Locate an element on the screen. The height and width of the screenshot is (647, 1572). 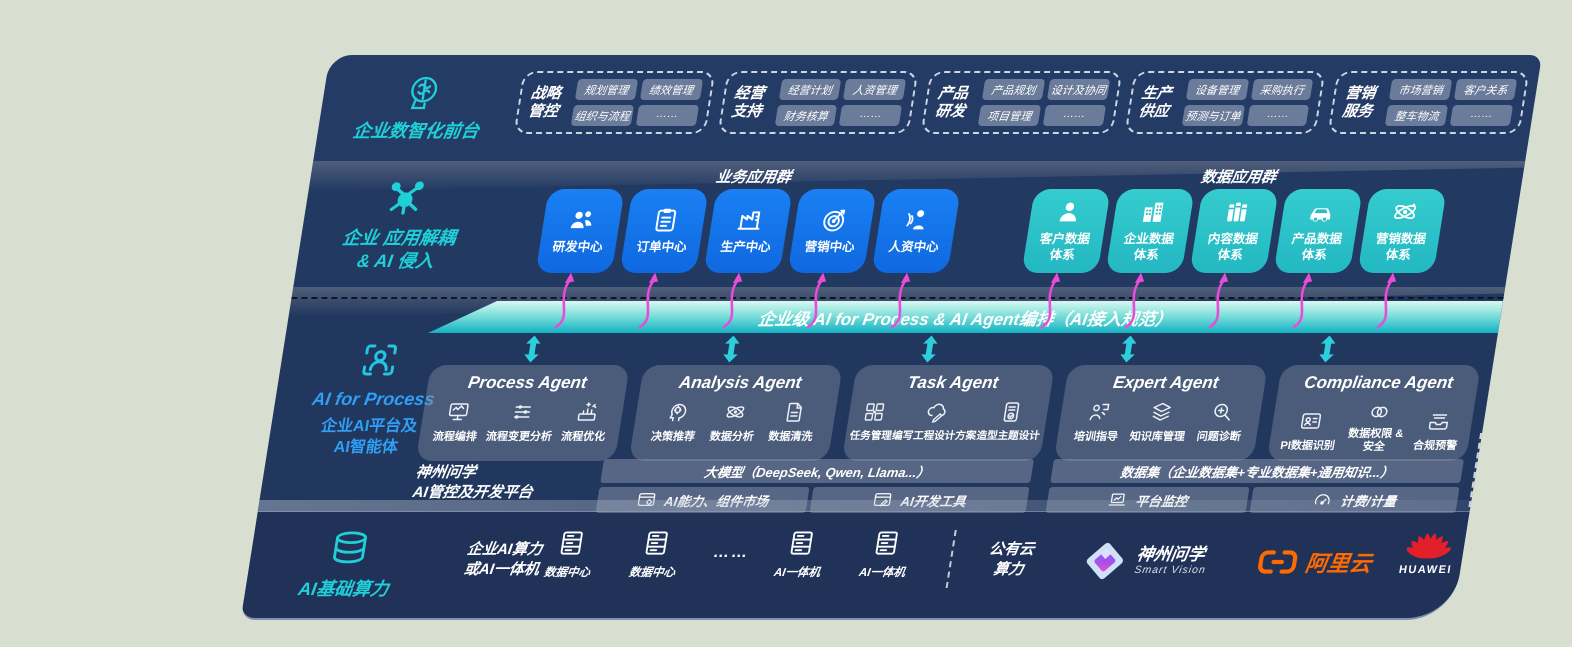
app-label: 客户数据 体系 is located at coordinates (1064, 247).